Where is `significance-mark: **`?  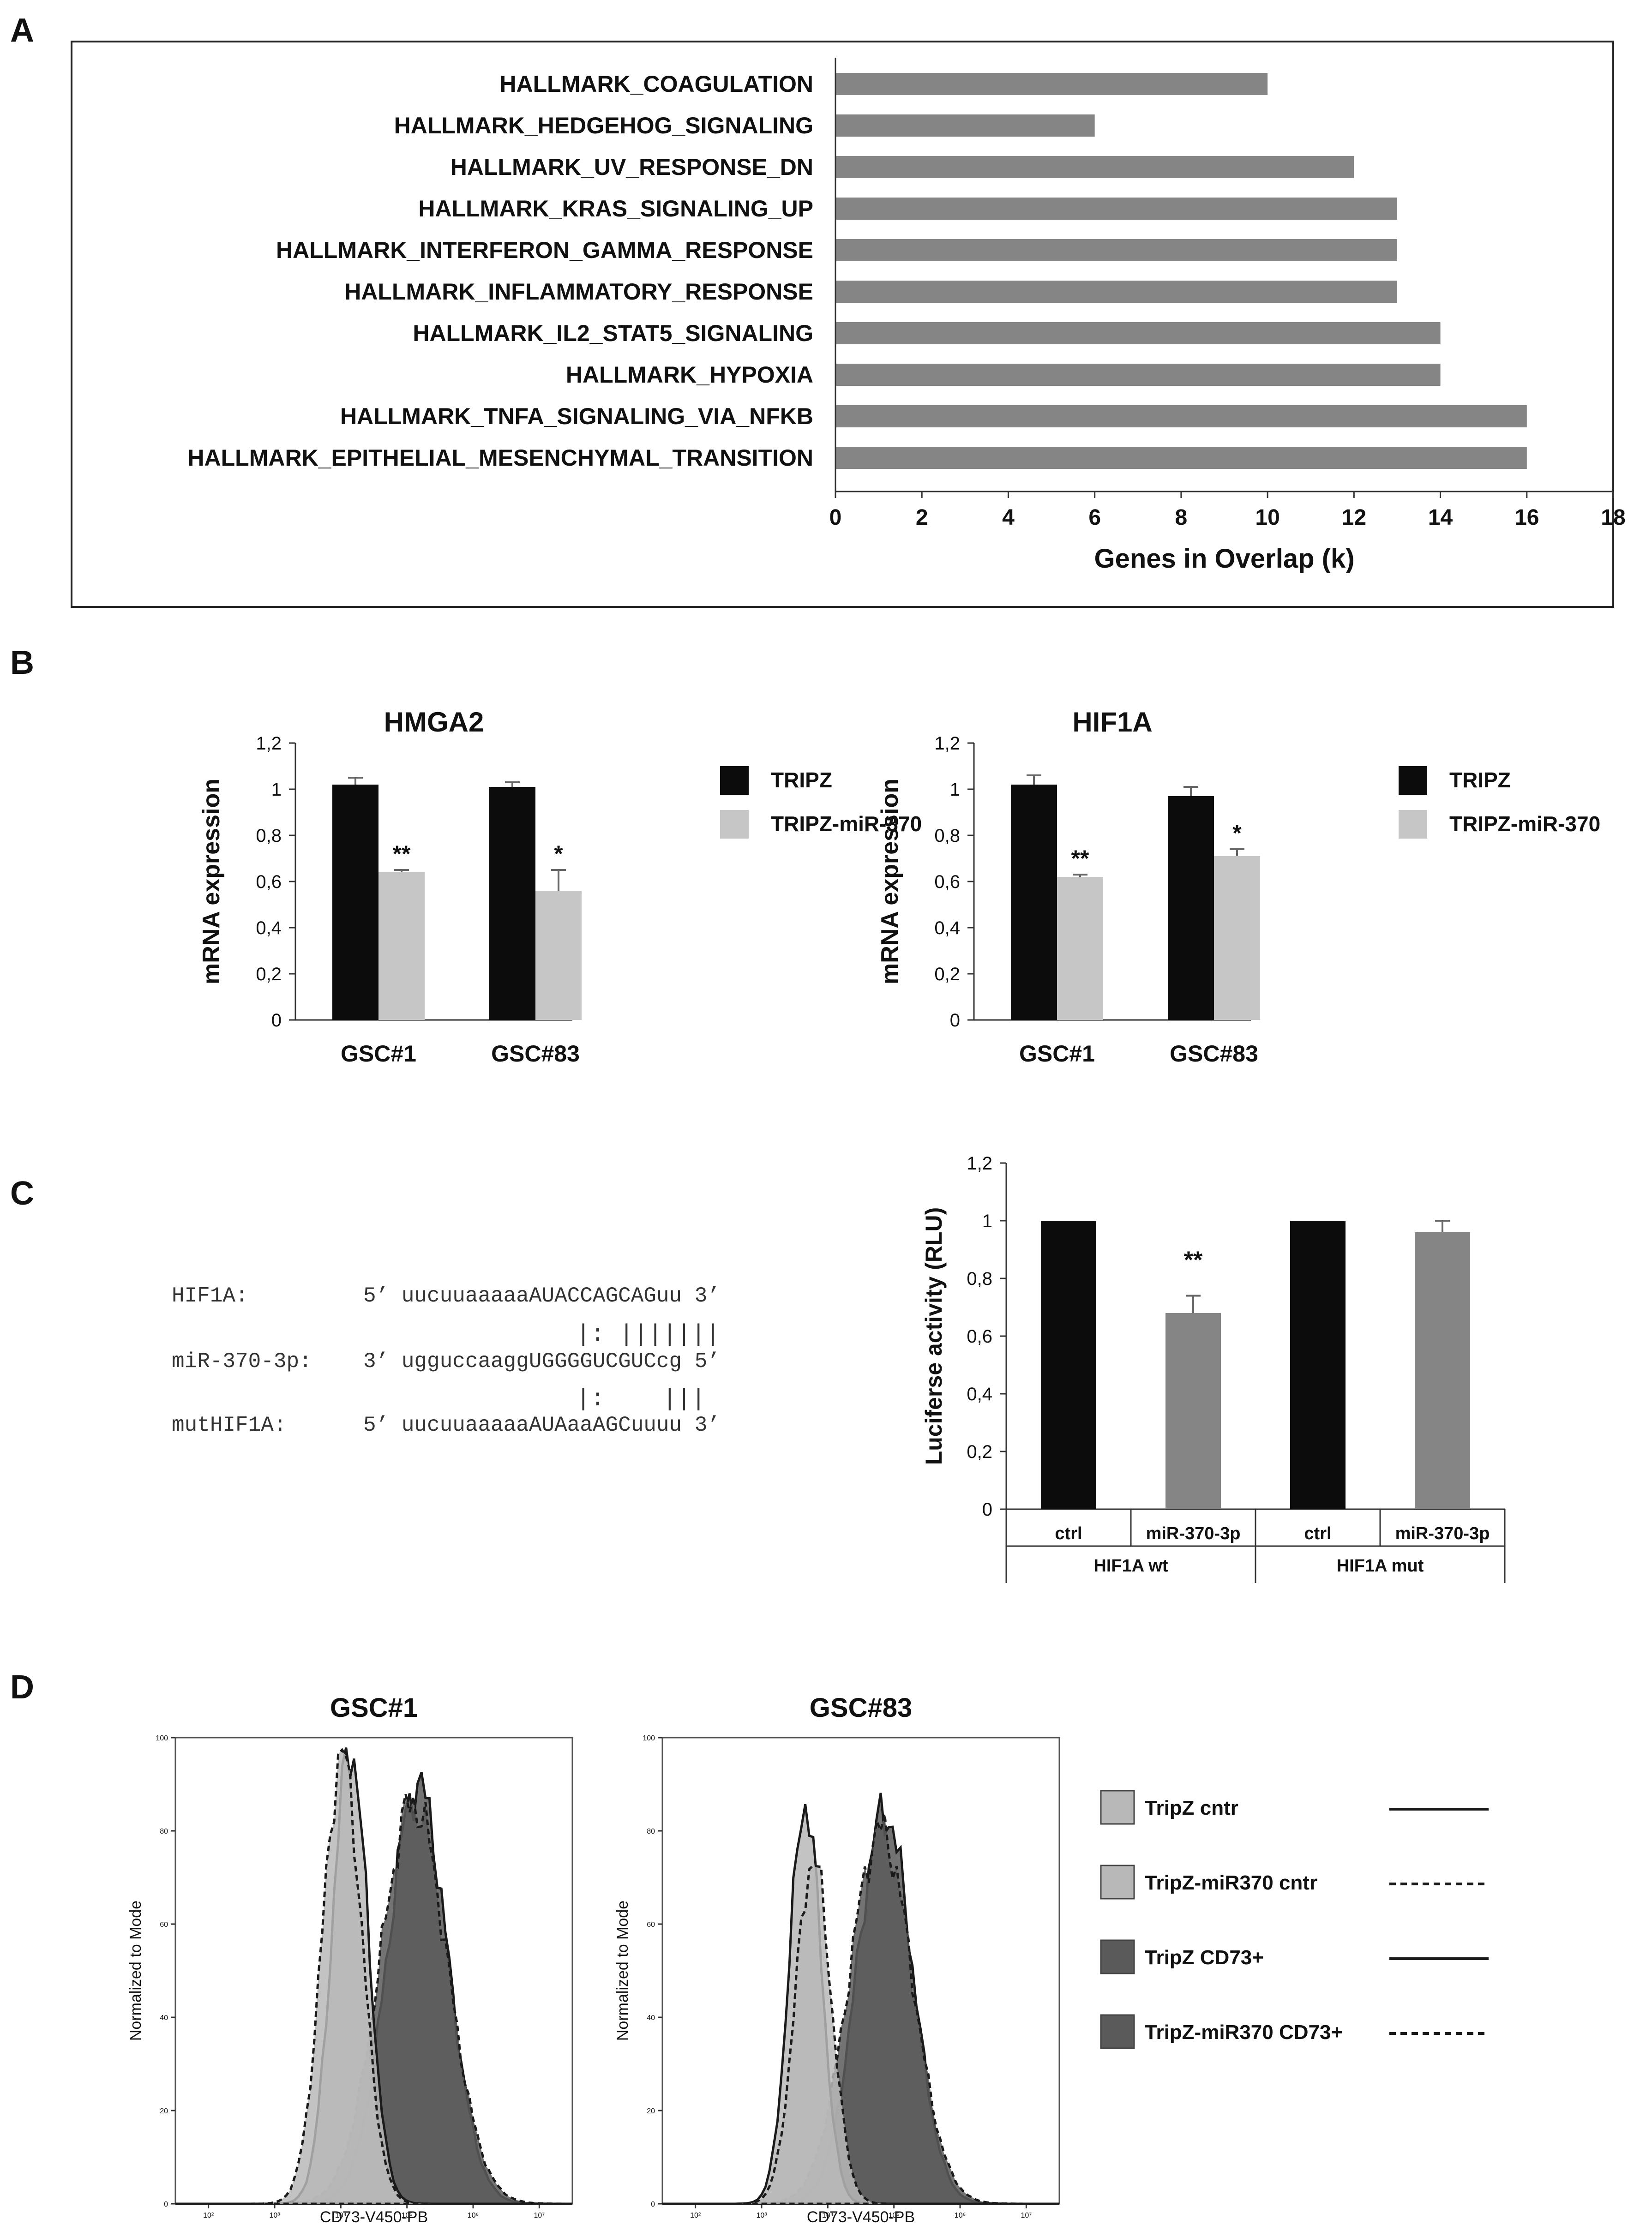
significance-mark: ** is located at coordinates (1080, 858).